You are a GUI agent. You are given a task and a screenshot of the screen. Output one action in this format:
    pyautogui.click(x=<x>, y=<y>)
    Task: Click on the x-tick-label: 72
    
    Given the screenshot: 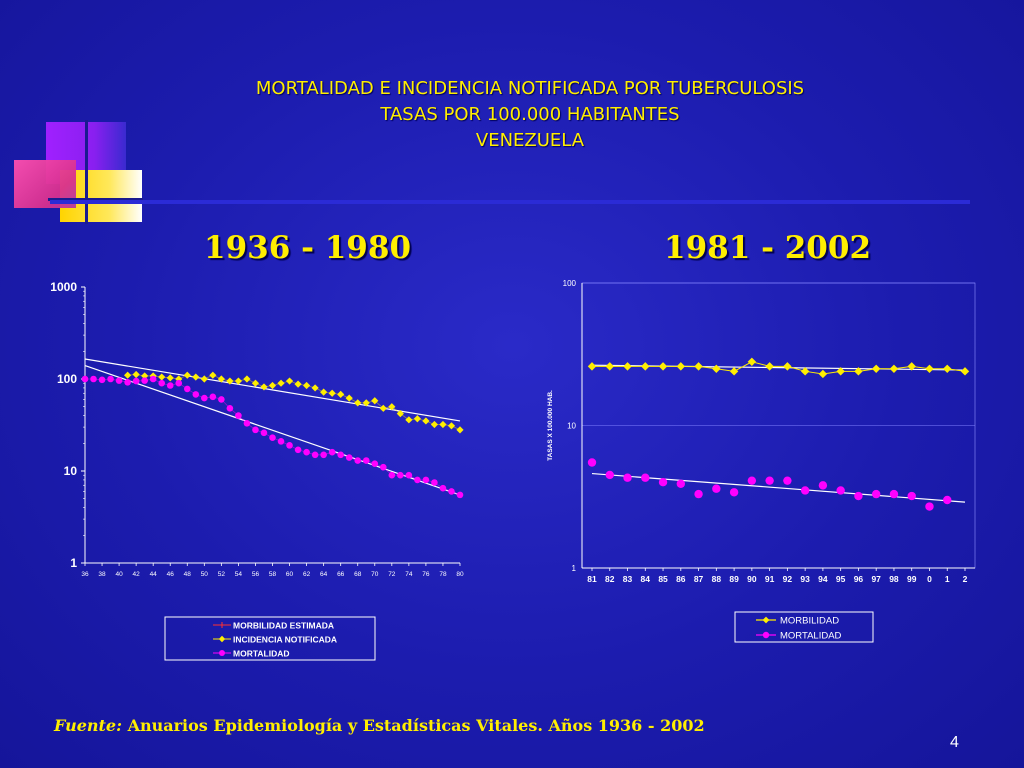 What is the action you would take?
    pyautogui.click(x=392, y=574)
    